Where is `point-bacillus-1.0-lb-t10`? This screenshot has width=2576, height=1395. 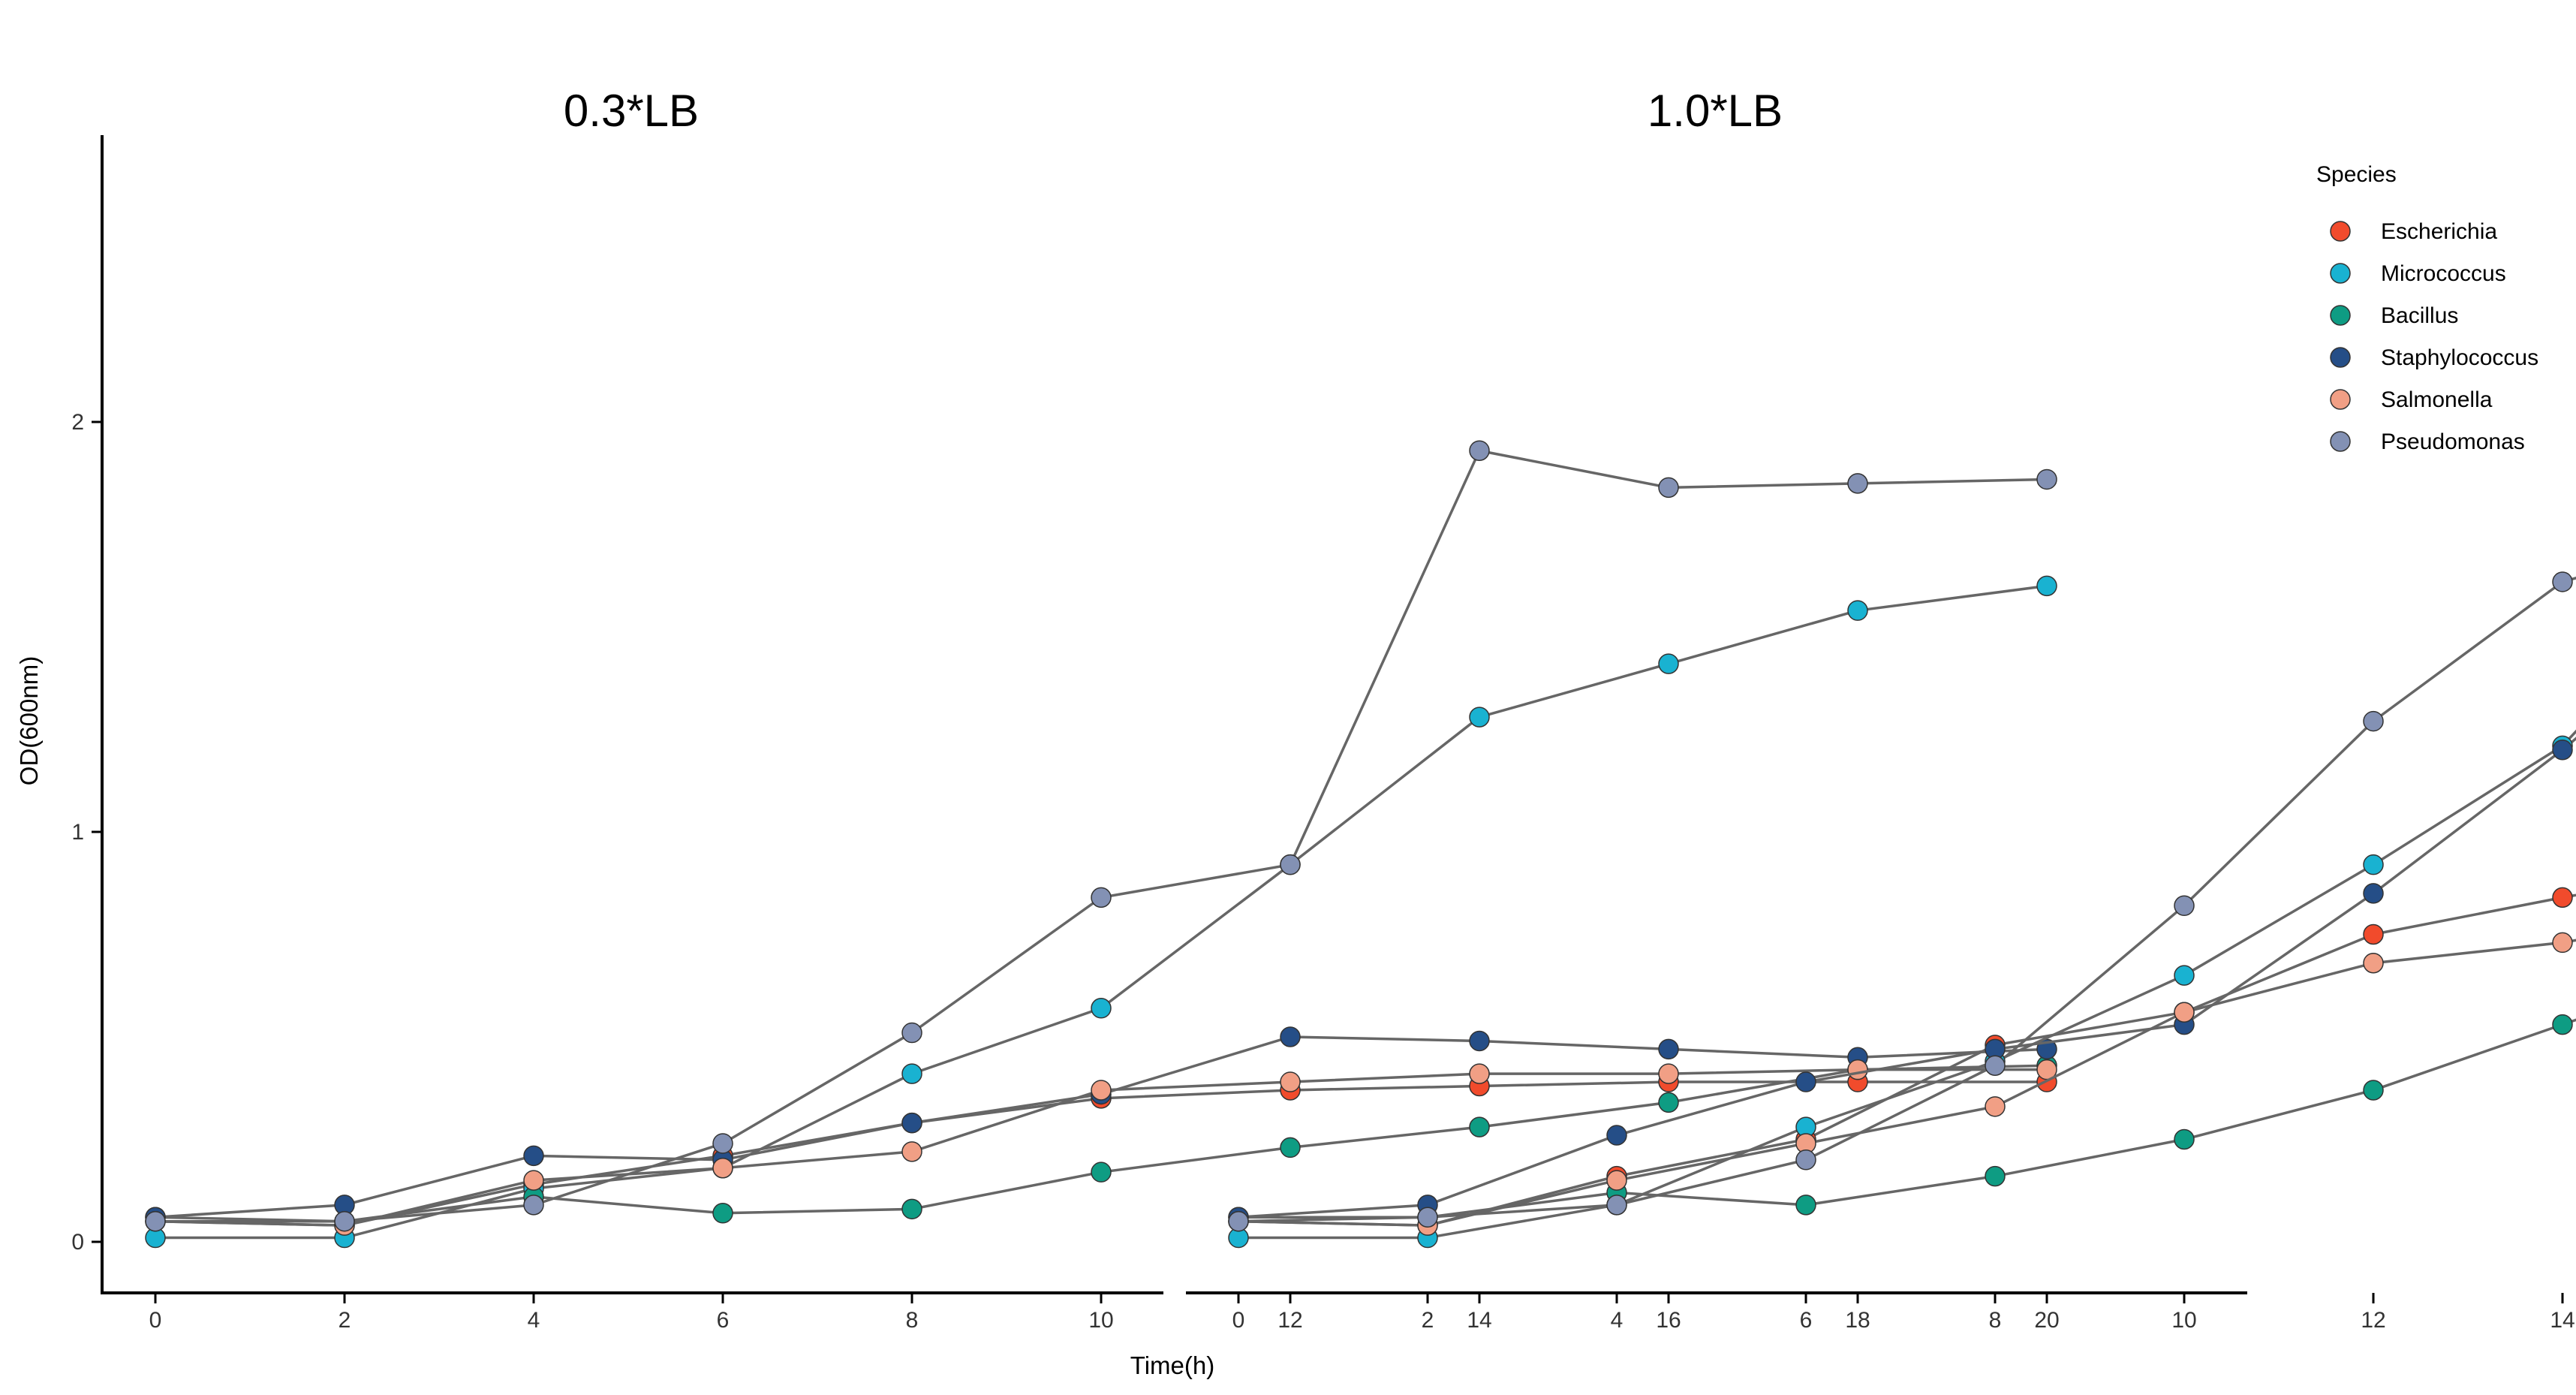 point-bacillus-1.0-lb-t10 is located at coordinates (2184, 1139).